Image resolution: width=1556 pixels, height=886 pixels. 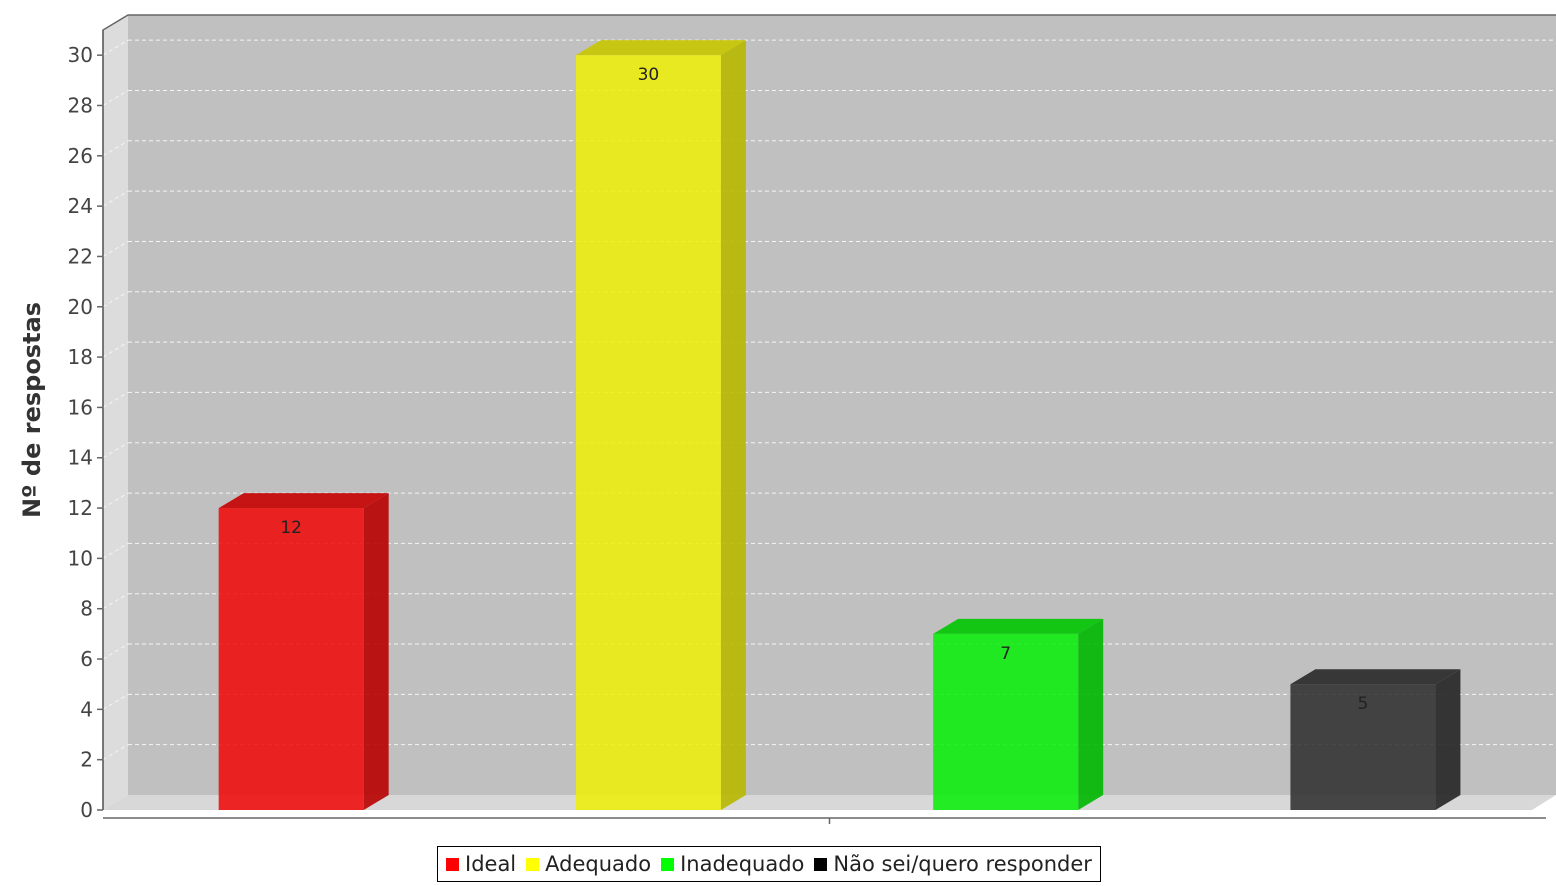 I want to click on y-tick-label: 10, so click(x=80, y=558).